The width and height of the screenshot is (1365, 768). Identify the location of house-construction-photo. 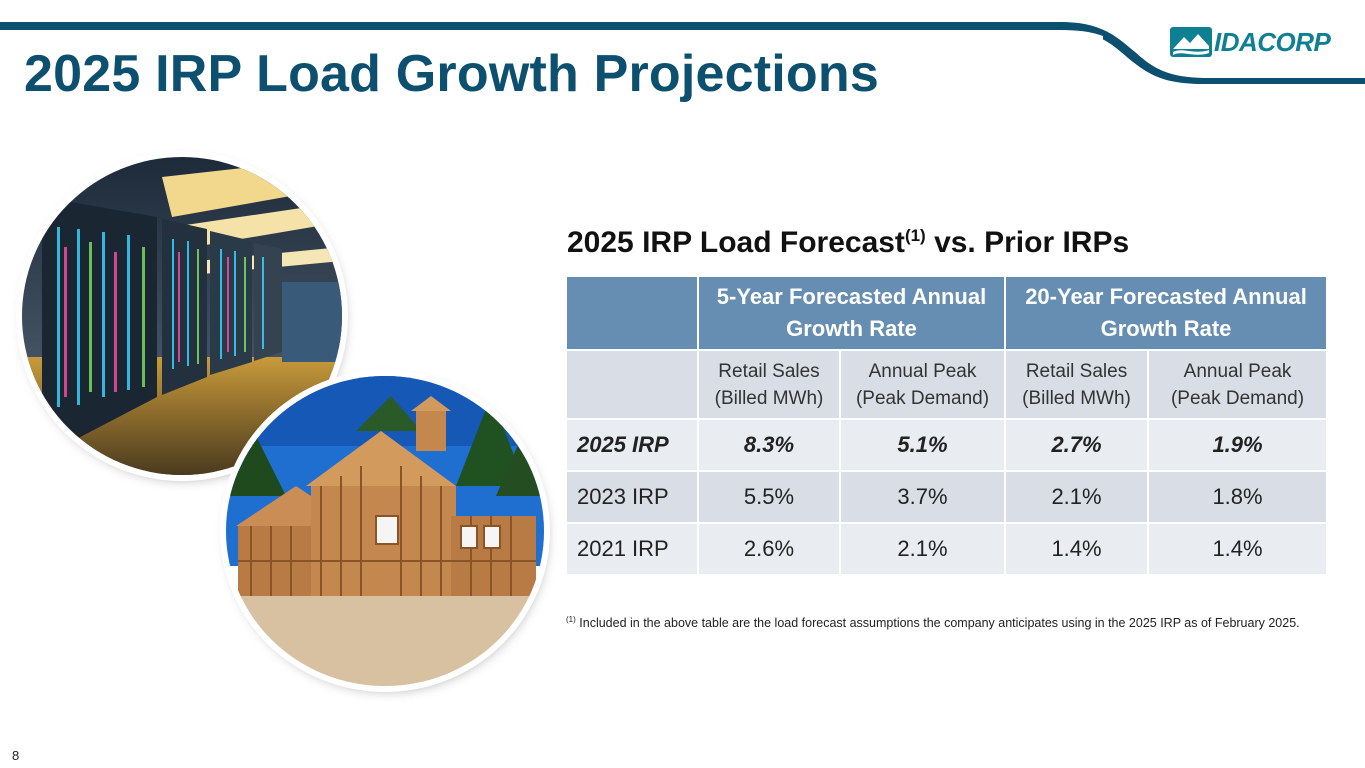
(385, 531).